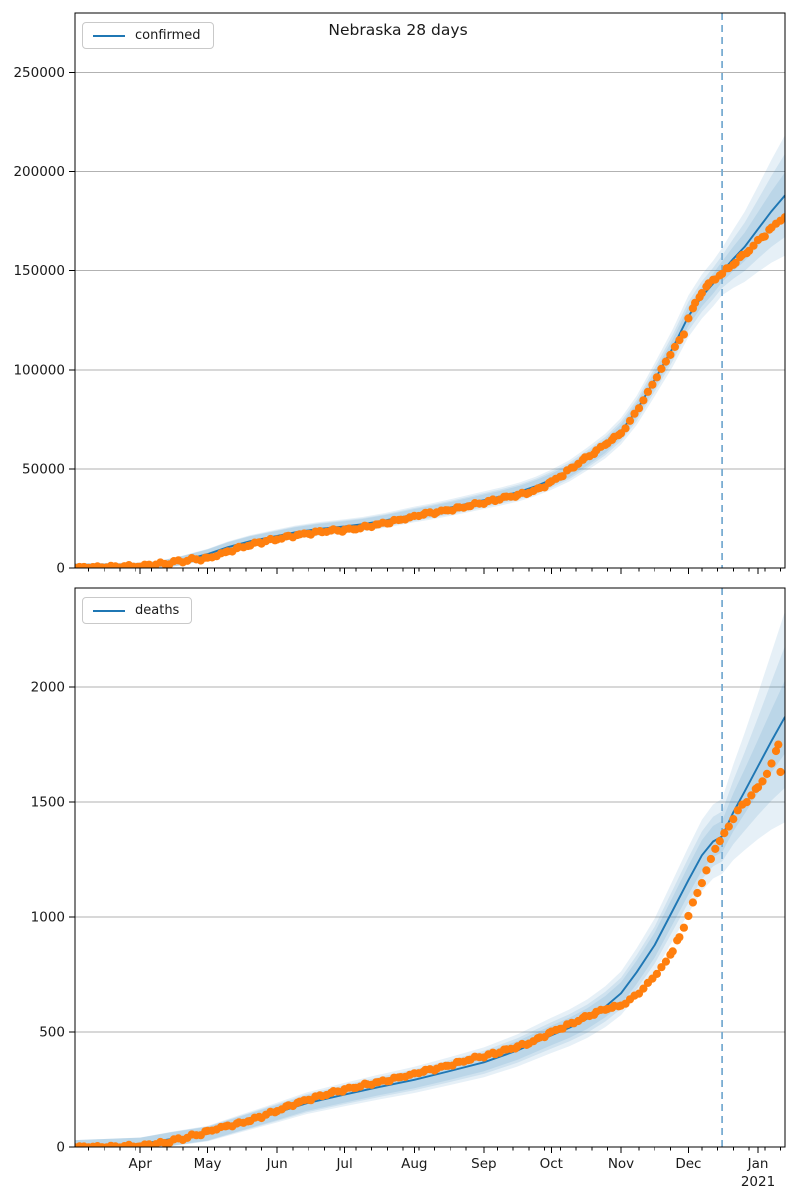 The image size is (800, 1200). I want to click on svg-text: 50000, so click(43, 469).